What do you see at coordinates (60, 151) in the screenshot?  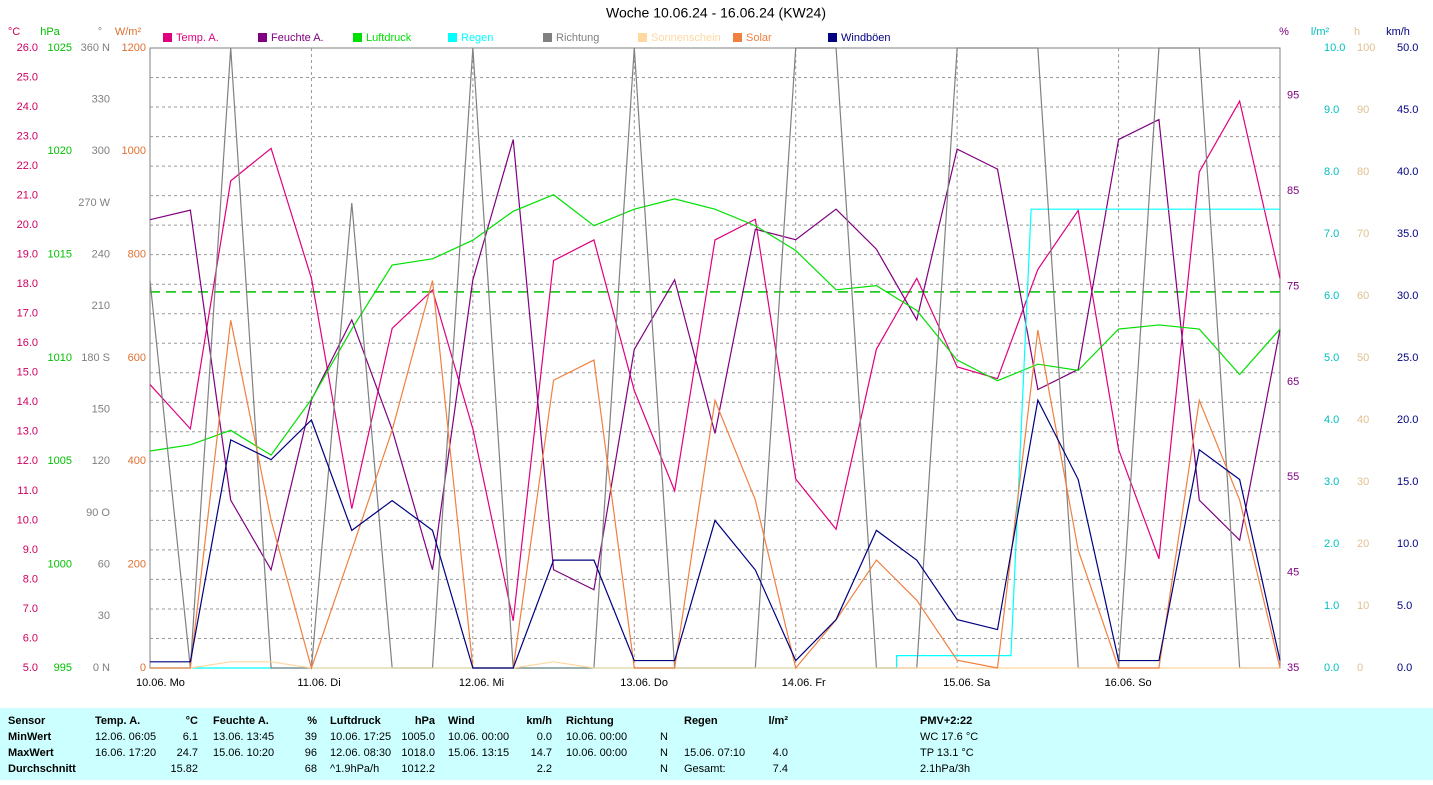 I see `y-tick-label: 1020` at bounding box center [60, 151].